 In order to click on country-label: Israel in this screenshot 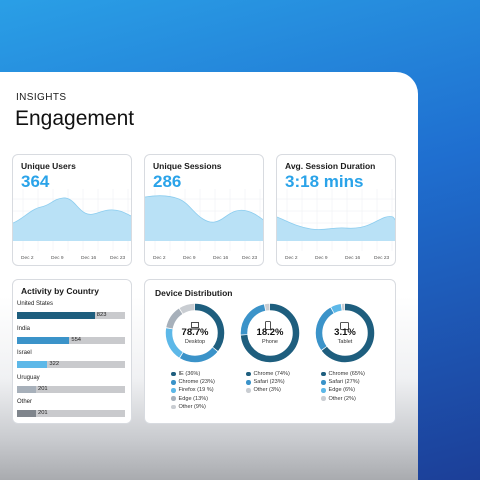, I will do `click(24, 353)`.